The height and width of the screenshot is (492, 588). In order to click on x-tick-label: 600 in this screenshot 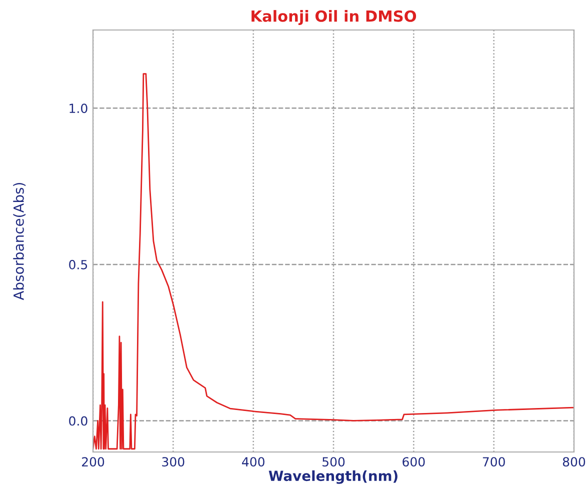, I will do `click(413, 462)`.